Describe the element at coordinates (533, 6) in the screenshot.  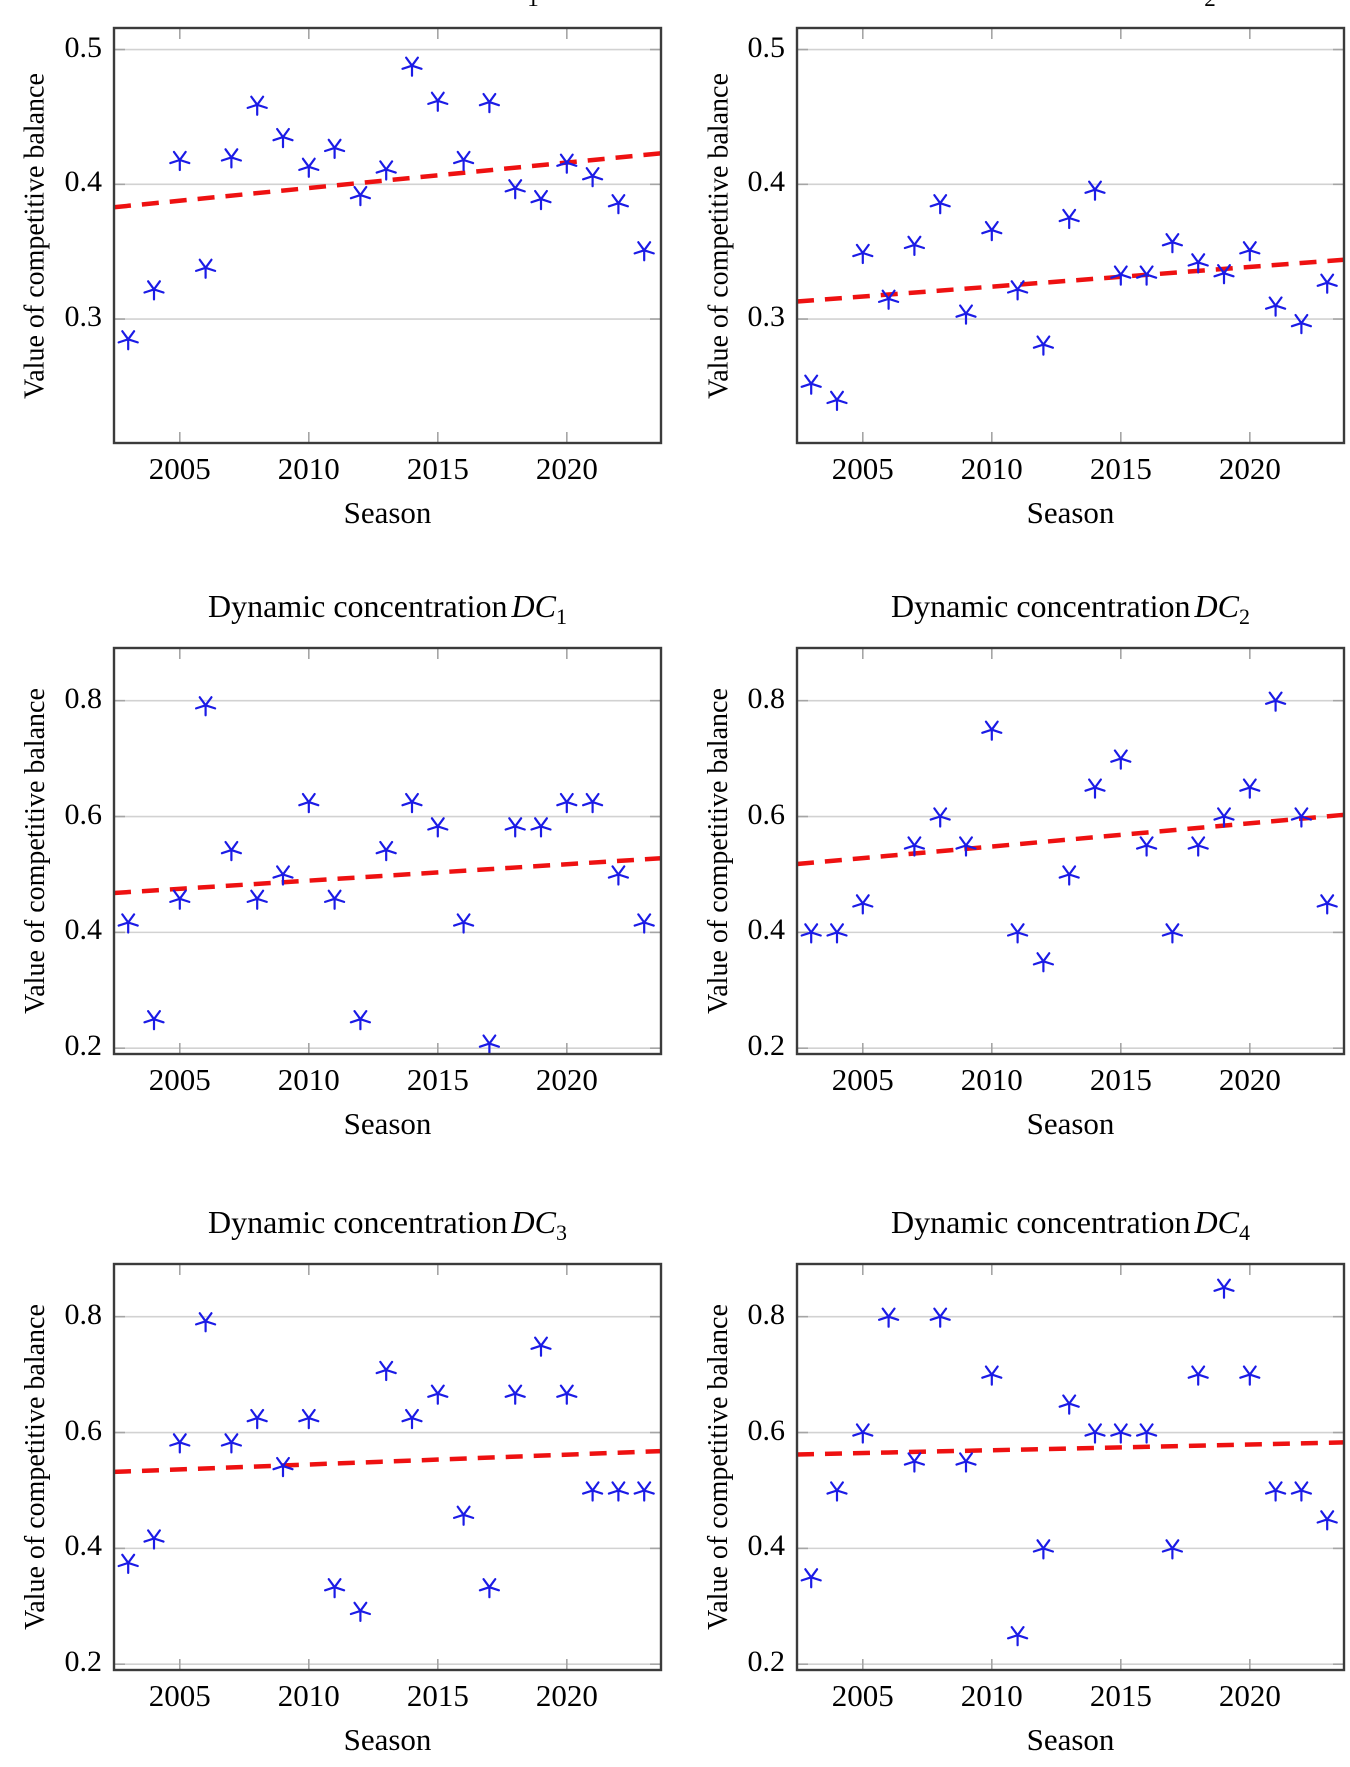
I see `top-left-title-fragment: 1` at that location.